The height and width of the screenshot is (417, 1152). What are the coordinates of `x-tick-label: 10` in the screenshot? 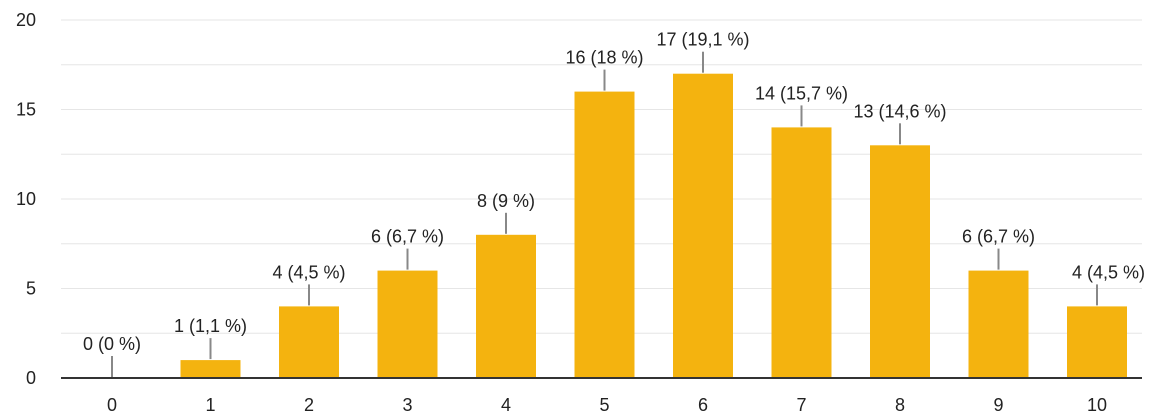 It's located at (1097, 405).